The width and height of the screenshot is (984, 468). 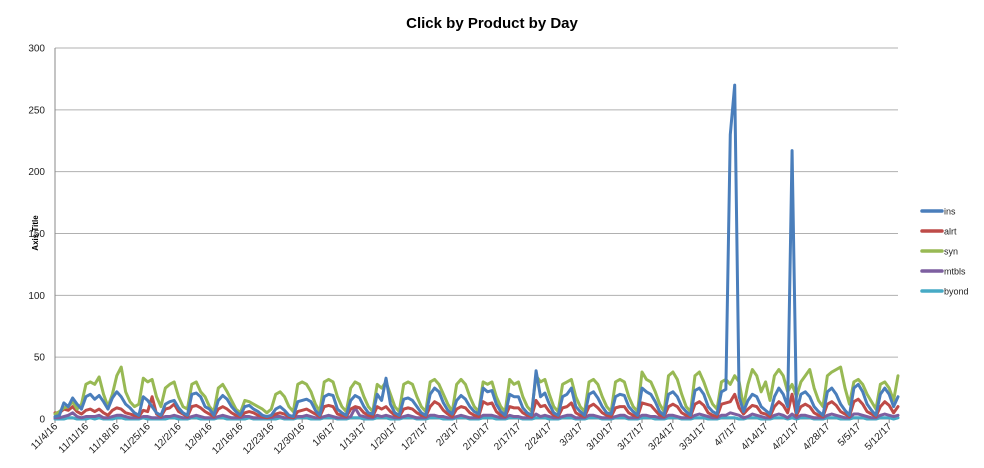 I want to click on x-tick-label: 4/21/17, so click(x=786, y=437).